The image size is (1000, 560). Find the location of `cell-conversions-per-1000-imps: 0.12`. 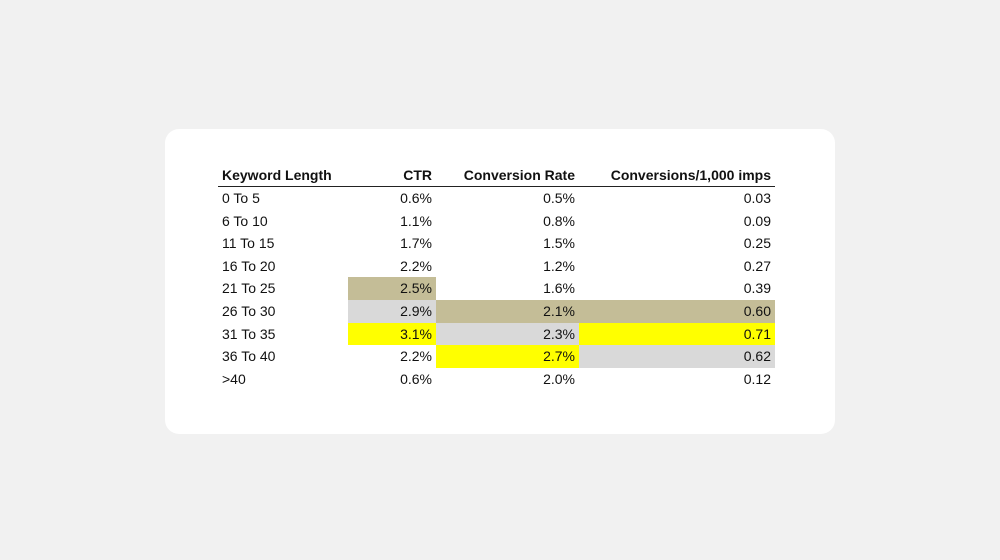

cell-conversions-per-1000-imps: 0.12 is located at coordinates (757, 378).